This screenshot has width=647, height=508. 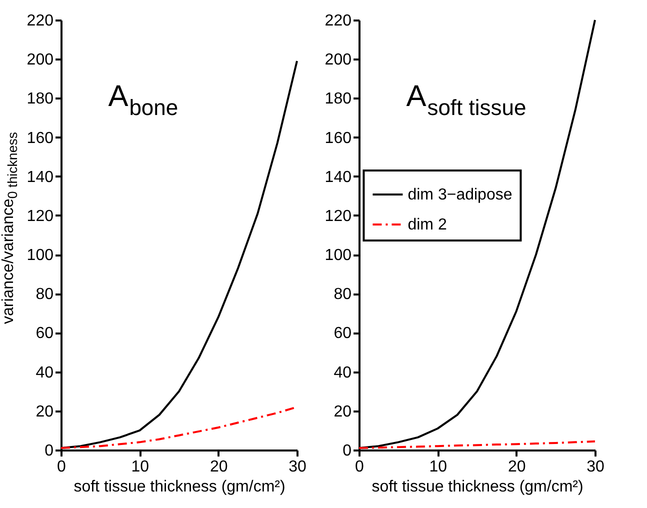 I want to click on legend-label: dim 2, so click(x=427, y=225).